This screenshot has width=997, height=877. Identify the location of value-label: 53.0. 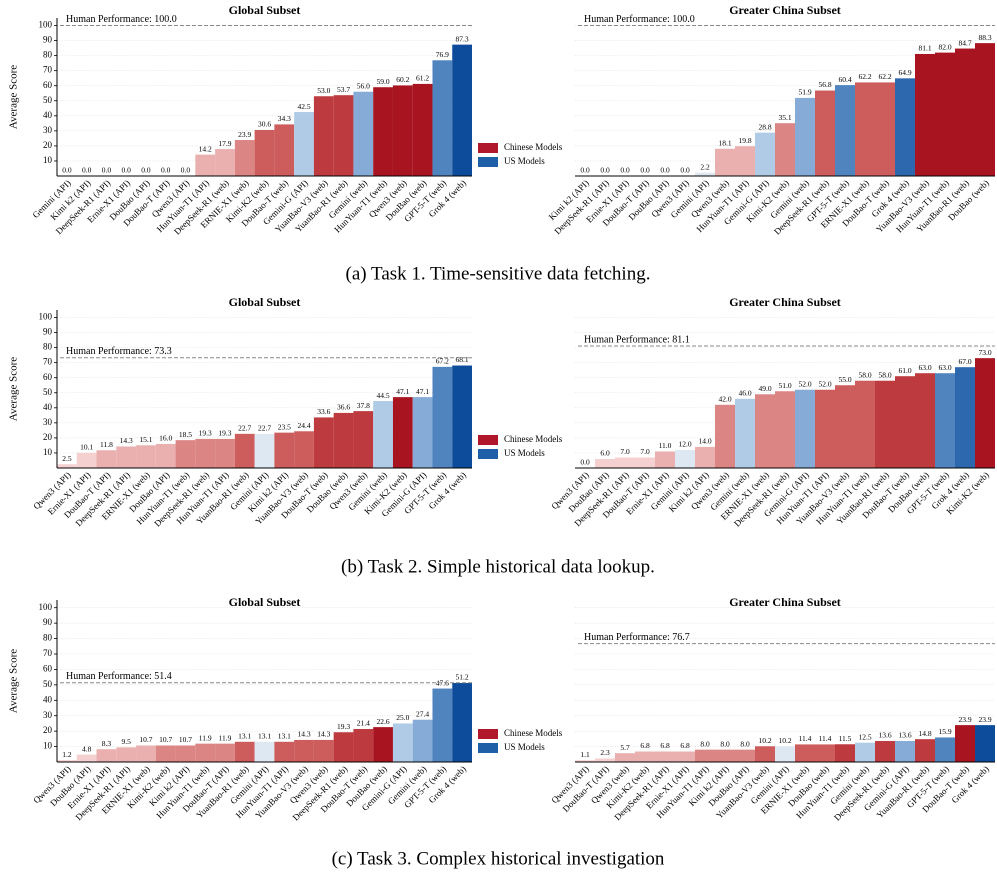
(323, 90).